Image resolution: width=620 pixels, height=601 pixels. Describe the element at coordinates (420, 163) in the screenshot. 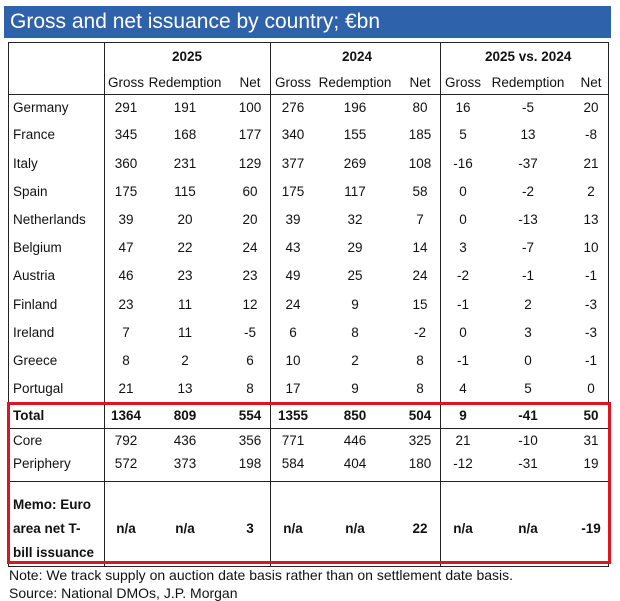

I see `table-cell: 108` at that location.